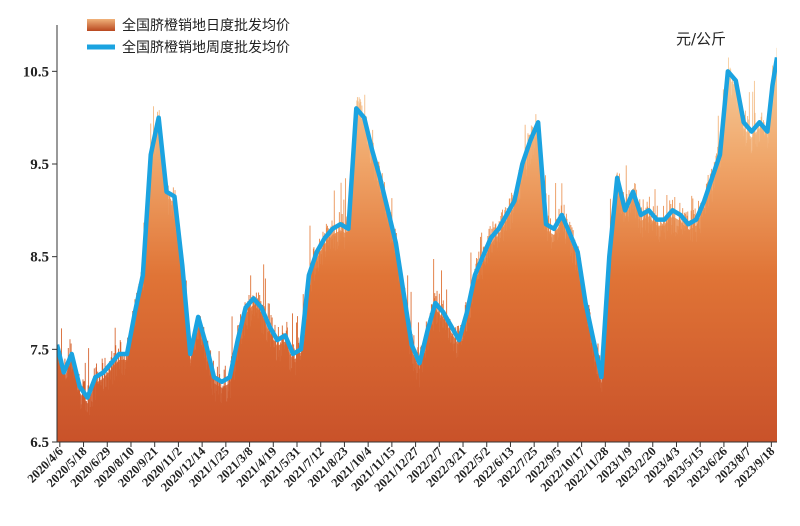 Image resolution: width=800 pixels, height=526 pixels. Describe the element at coordinates (36, 72) in the screenshot. I see `y-tick-label: 10.5` at that location.